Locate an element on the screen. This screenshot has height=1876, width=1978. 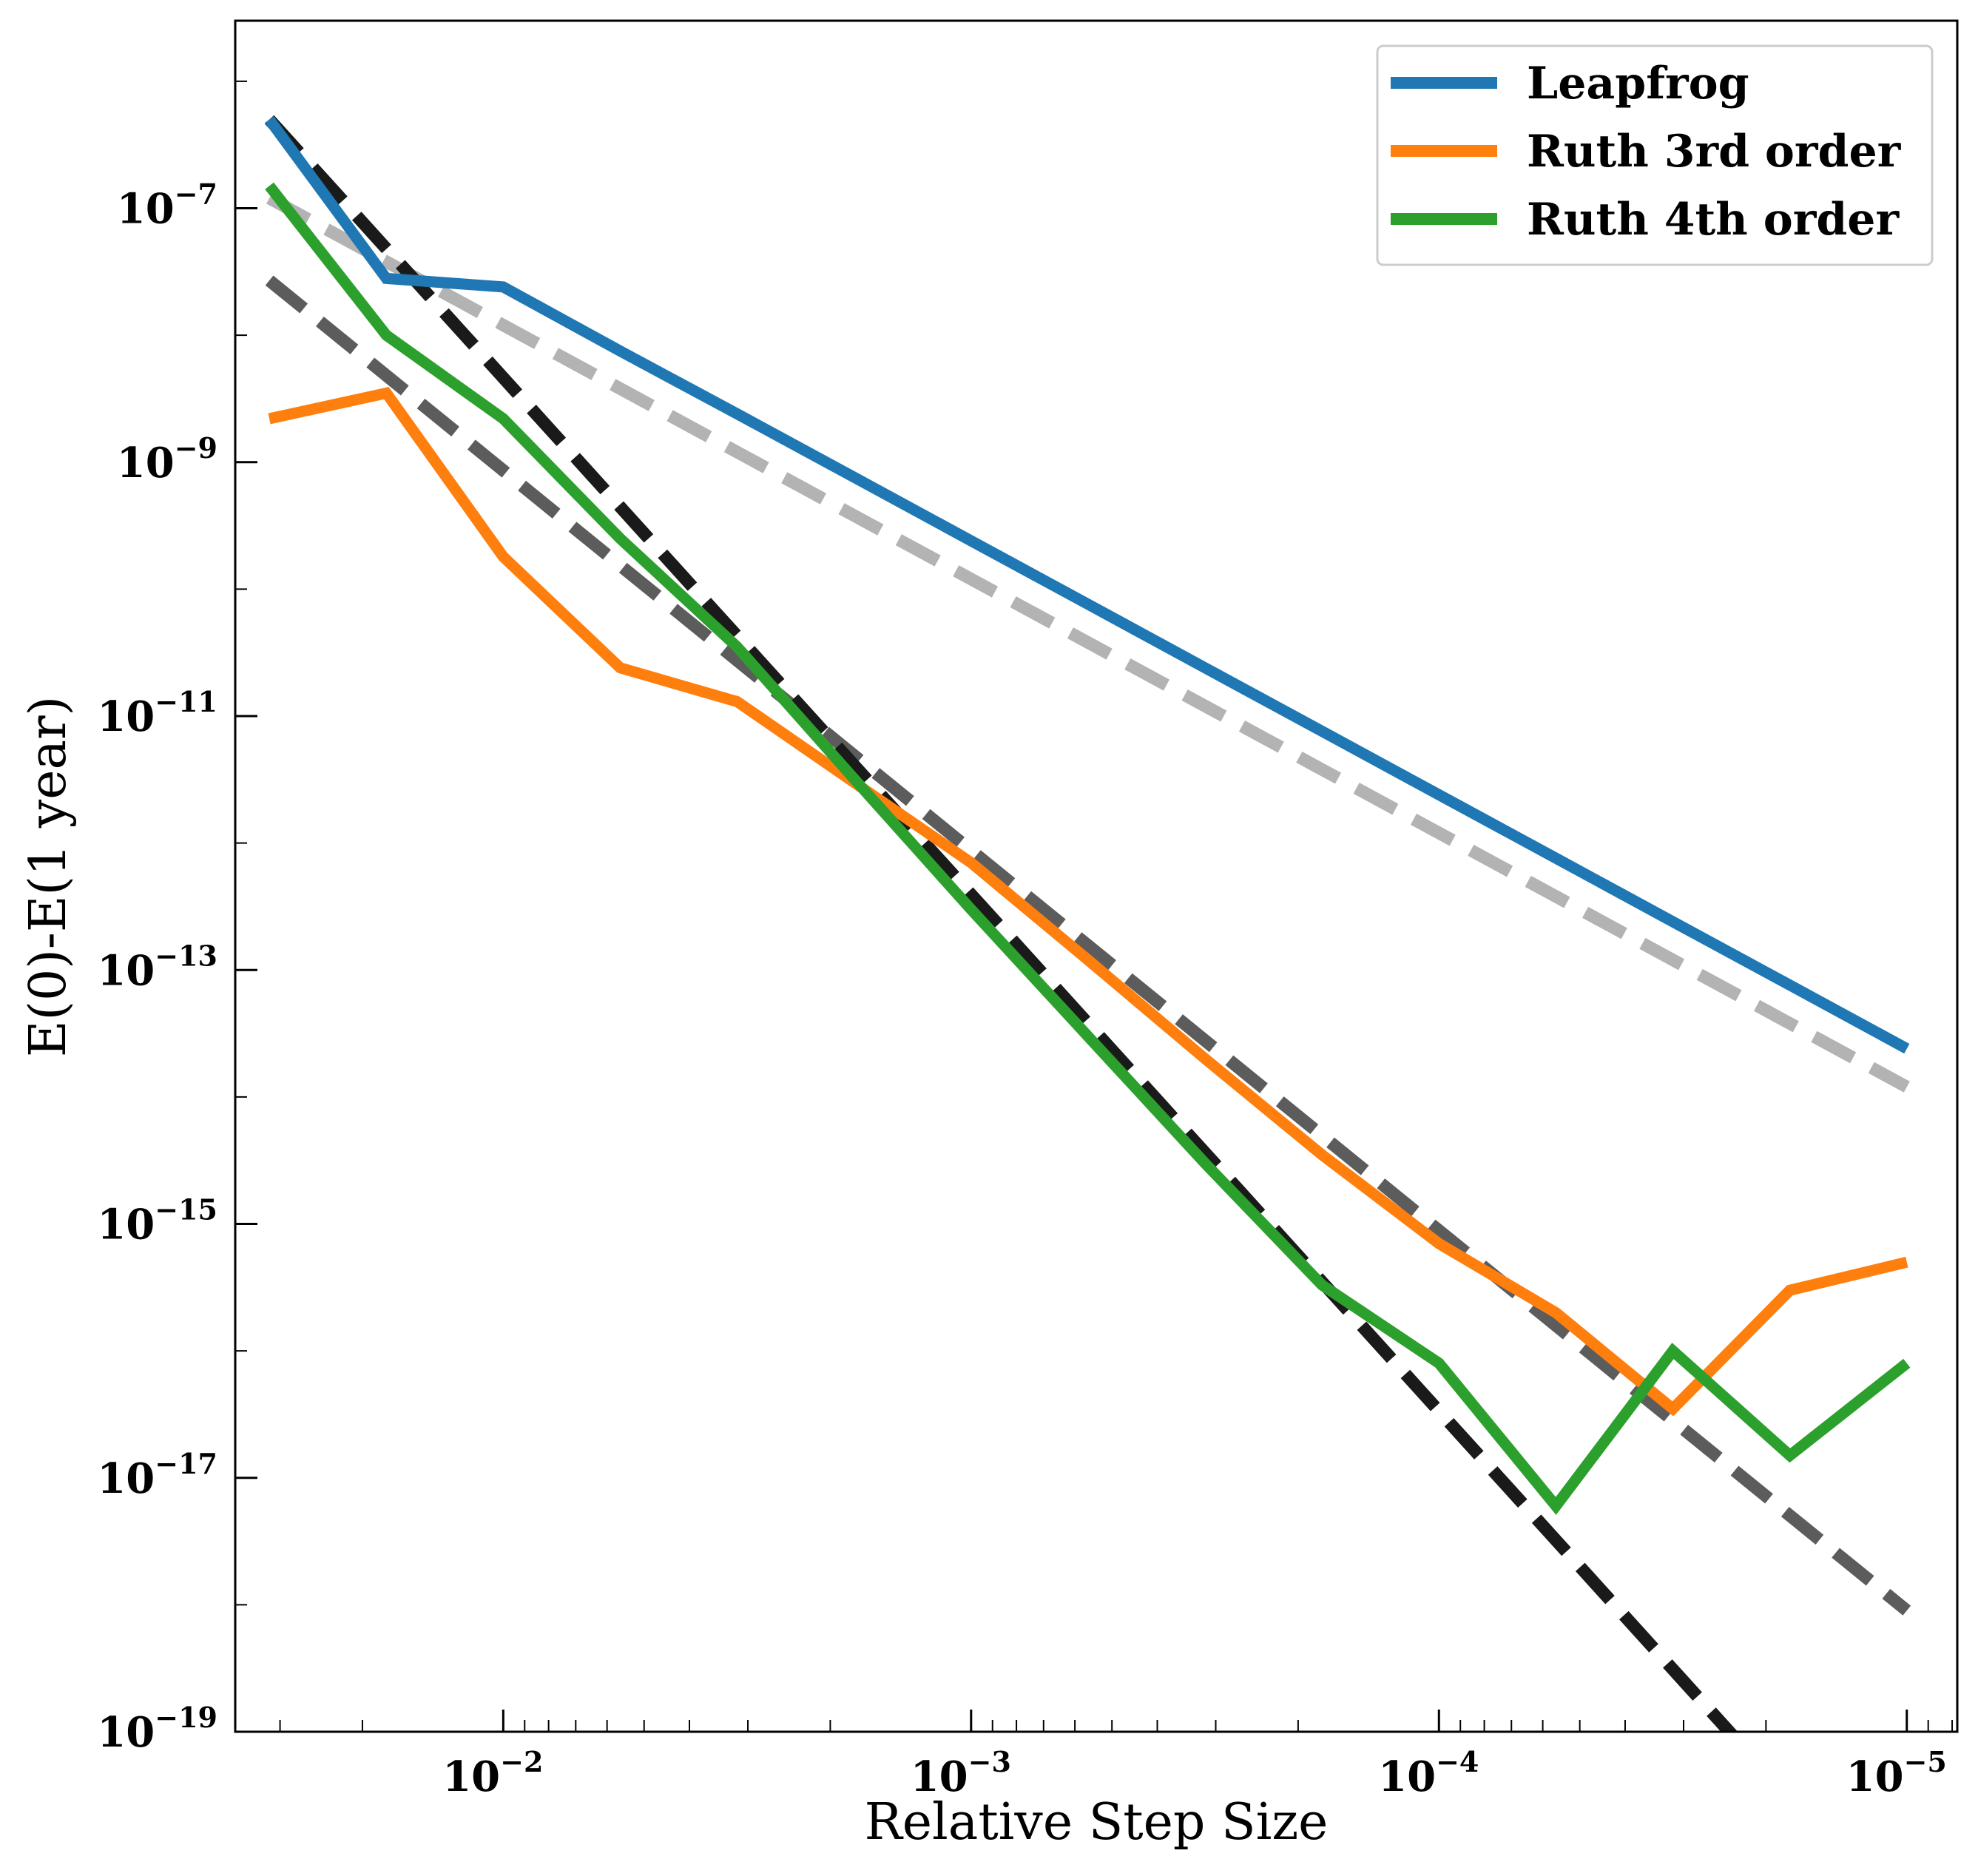
legend: Leapfrog Ruth 3rd order Ruth 4th order is located at coordinates (1655, 155).